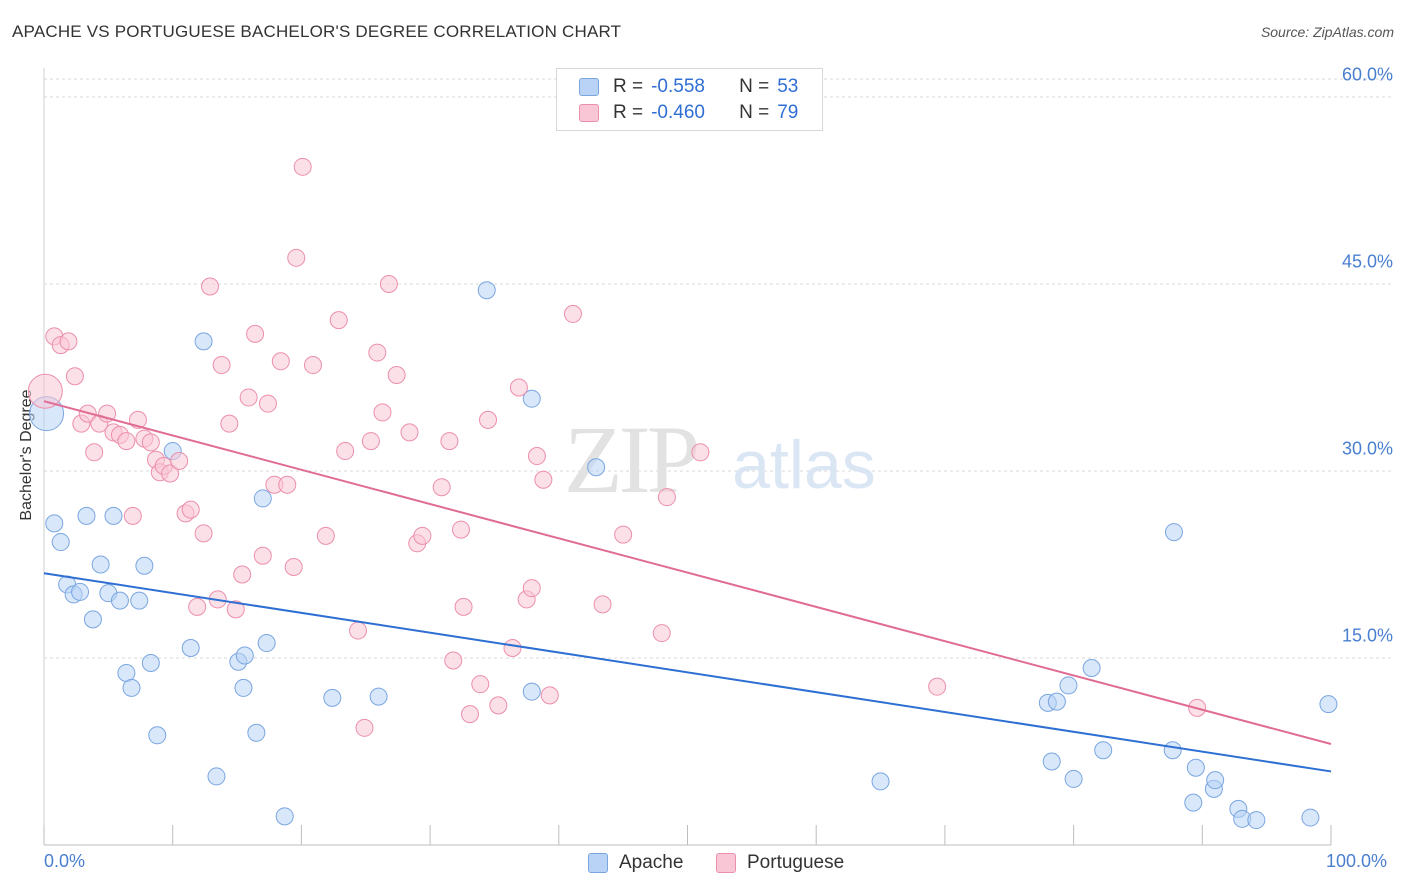 The width and height of the screenshot is (1406, 892). Describe the element at coordinates (598, 863) in the screenshot. I see `bottom-legend-swatch-apache` at that location.